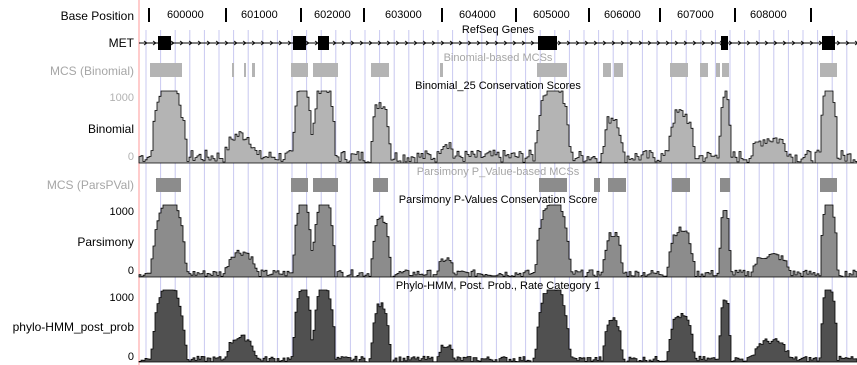 The width and height of the screenshot is (857, 365). What do you see at coordinates (105, 242) in the screenshot?
I see `parsimony-track-label: Parsimony` at bounding box center [105, 242].